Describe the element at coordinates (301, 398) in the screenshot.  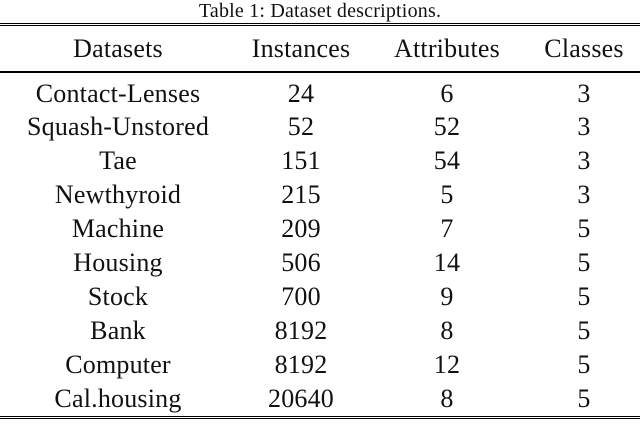
I see `instances-cell: 20640` at that location.